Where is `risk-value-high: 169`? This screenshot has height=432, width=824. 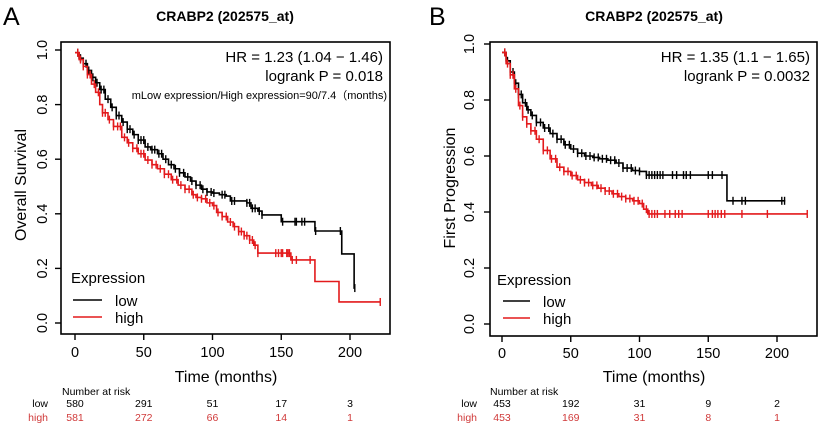 risk-value-high: 169 is located at coordinates (571, 418).